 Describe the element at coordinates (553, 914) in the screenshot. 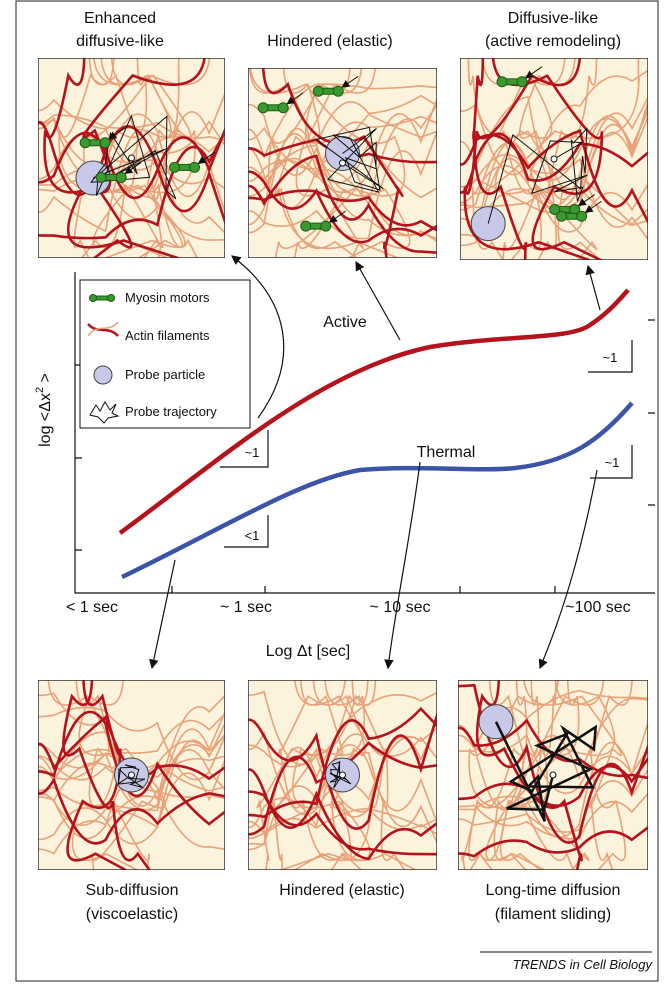

I see `panel-title: (filament sliding)` at that location.